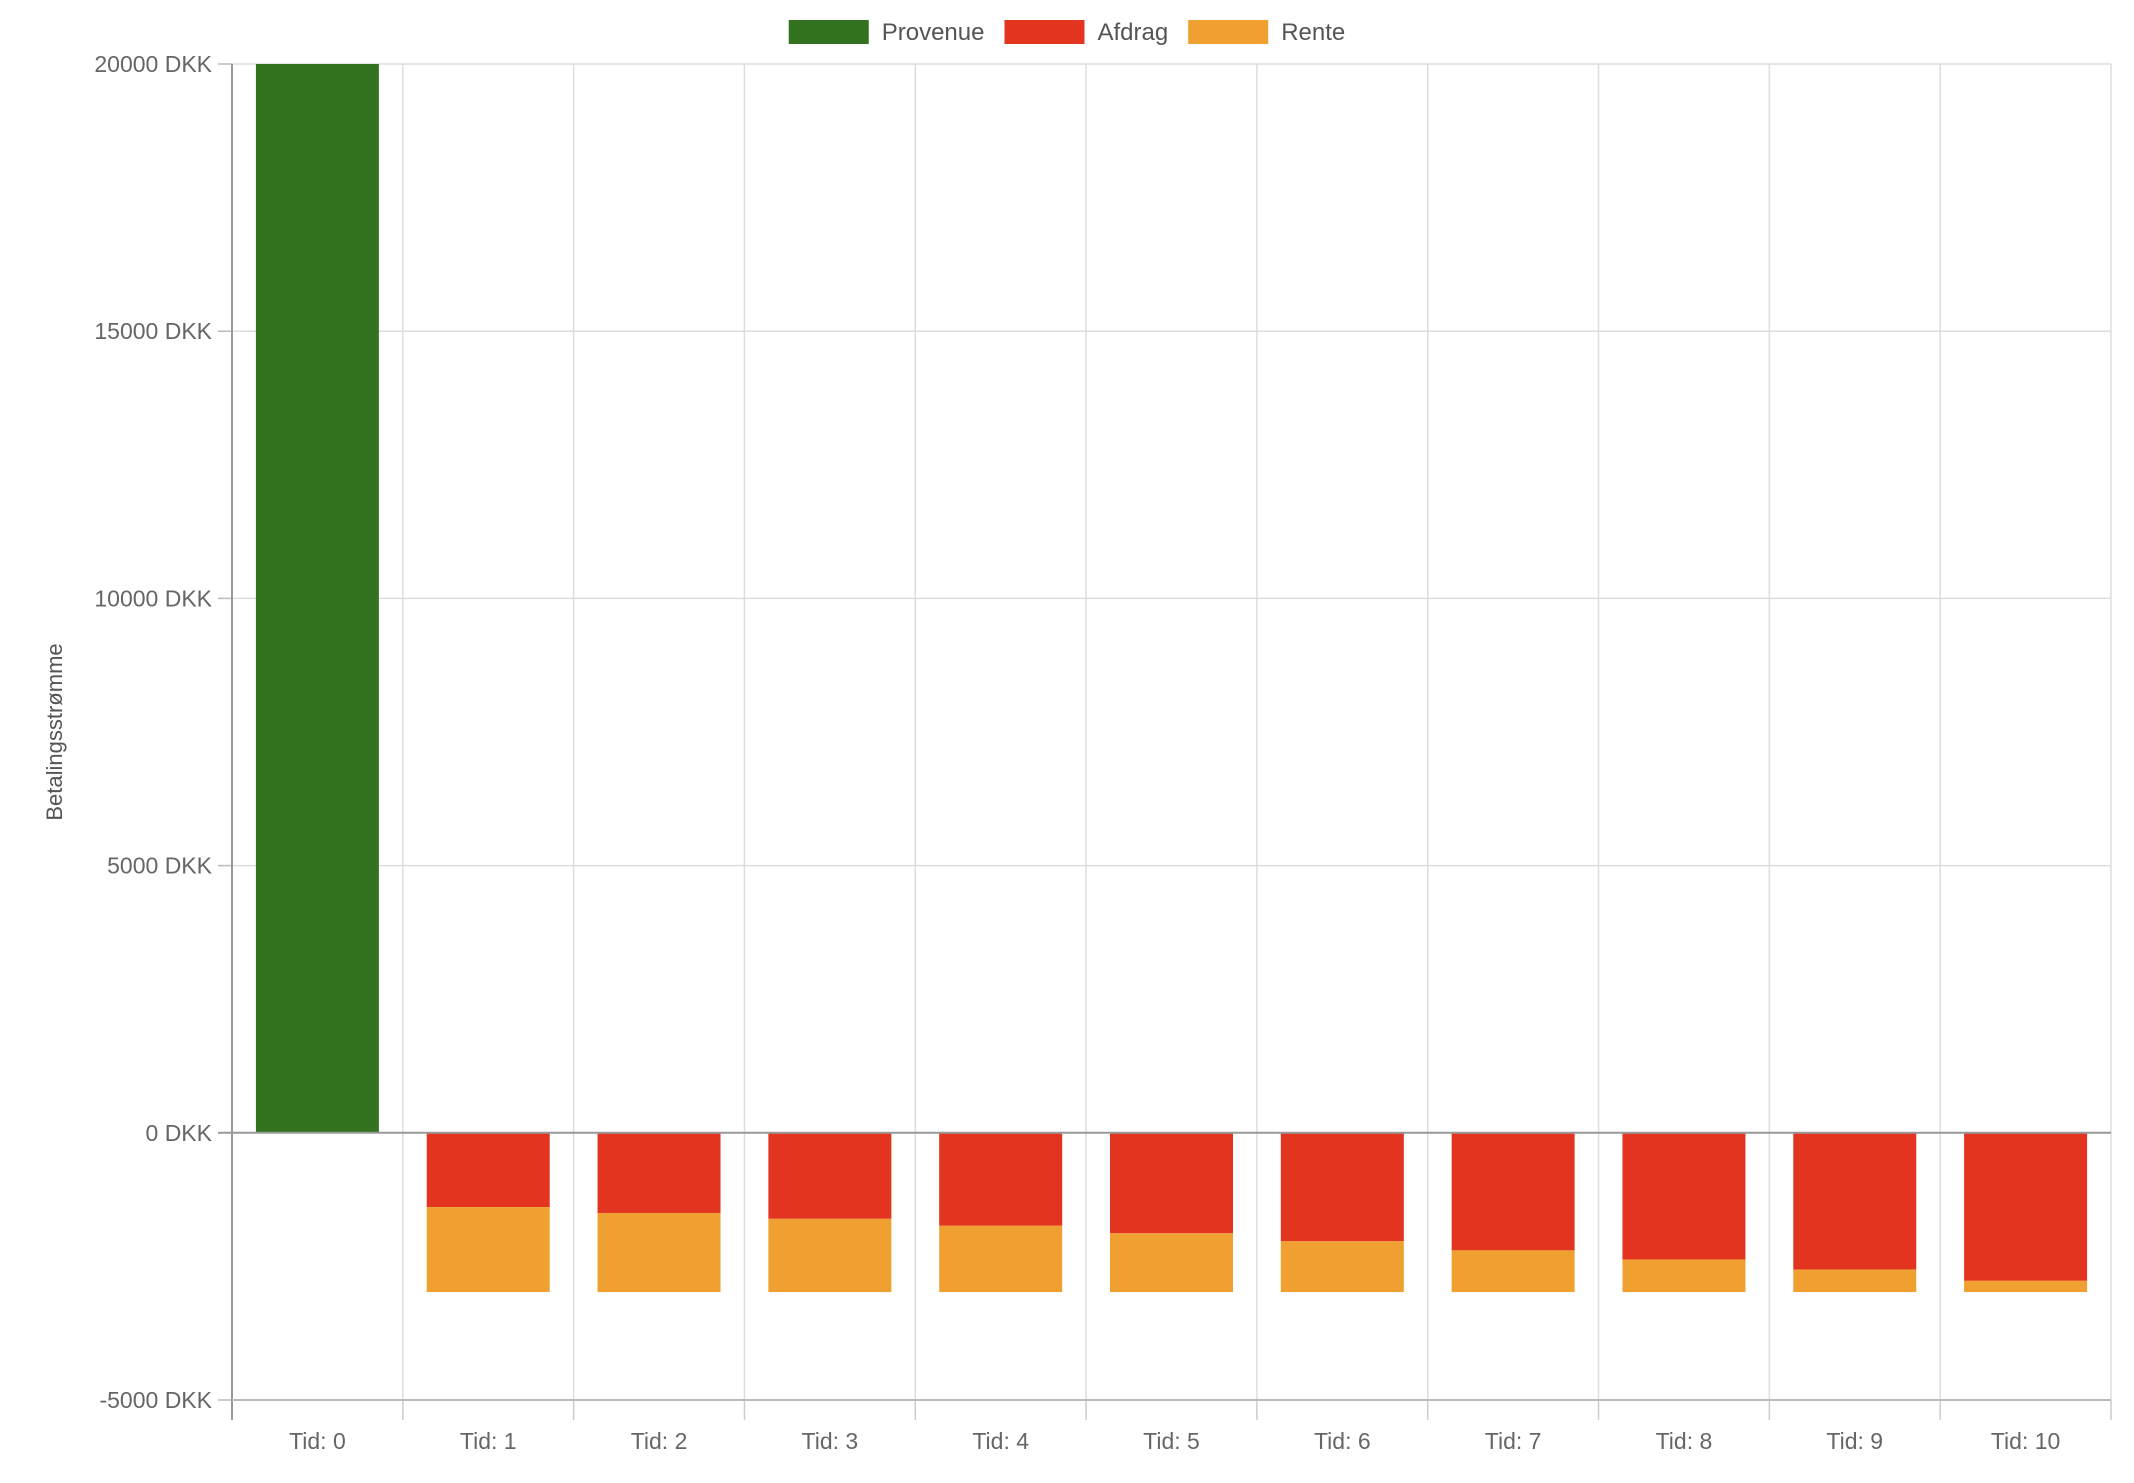 The height and width of the screenshot is (1483, 2134). I want to click on x-tick-label: Tid: 6, so click(1342, 1441).